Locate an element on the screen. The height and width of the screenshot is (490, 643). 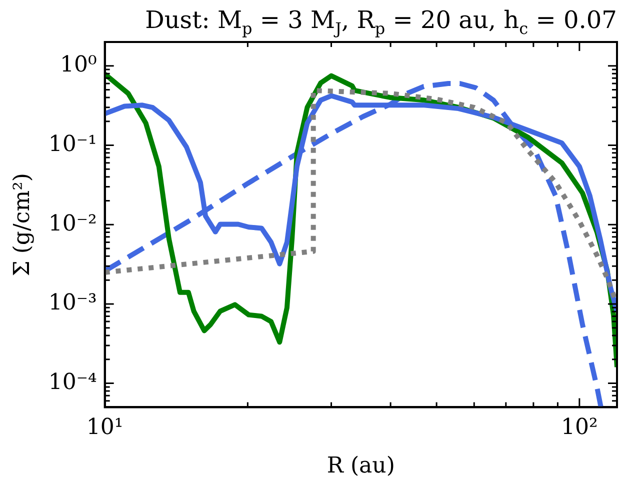
y-tick-label: 10⁻³ is located at coordinates (72, 303).